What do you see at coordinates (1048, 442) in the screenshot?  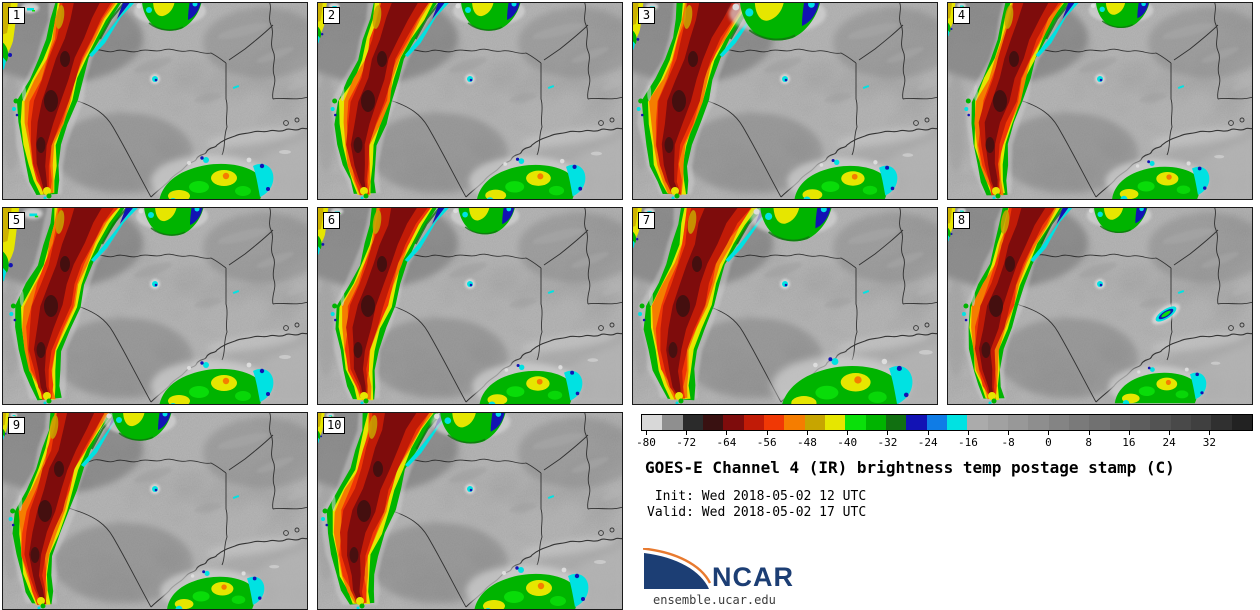 I see `colorbar-tick-label: 0` at bounding box center [1048, 442].